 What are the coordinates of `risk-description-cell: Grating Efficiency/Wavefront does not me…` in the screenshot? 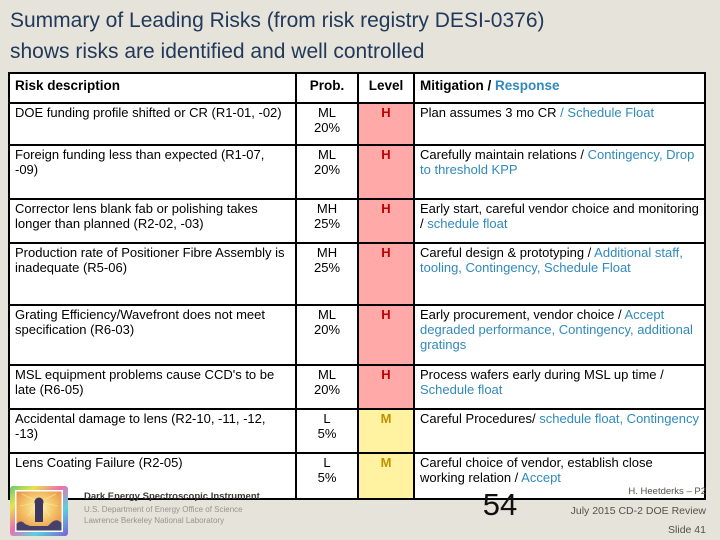 It's located at (152, 335).